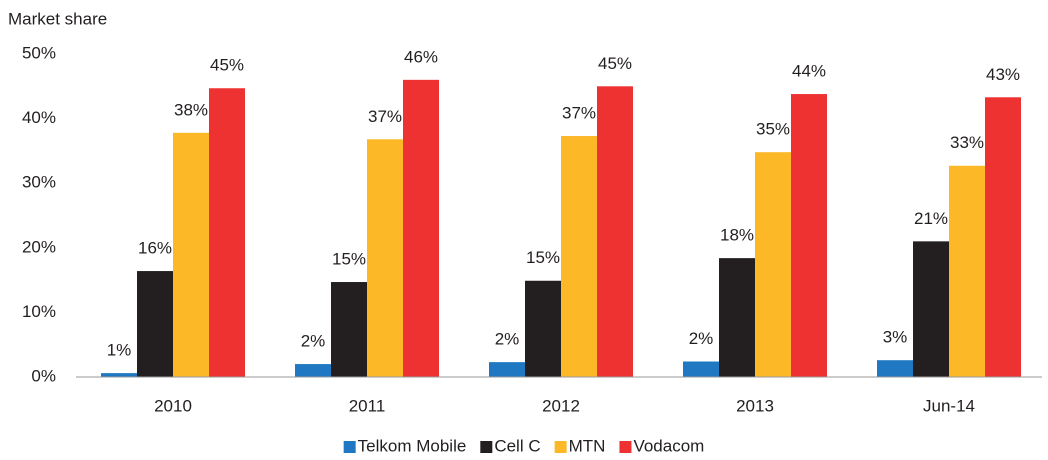  I want to click on legend-label: Cell C, so click(517, 445).